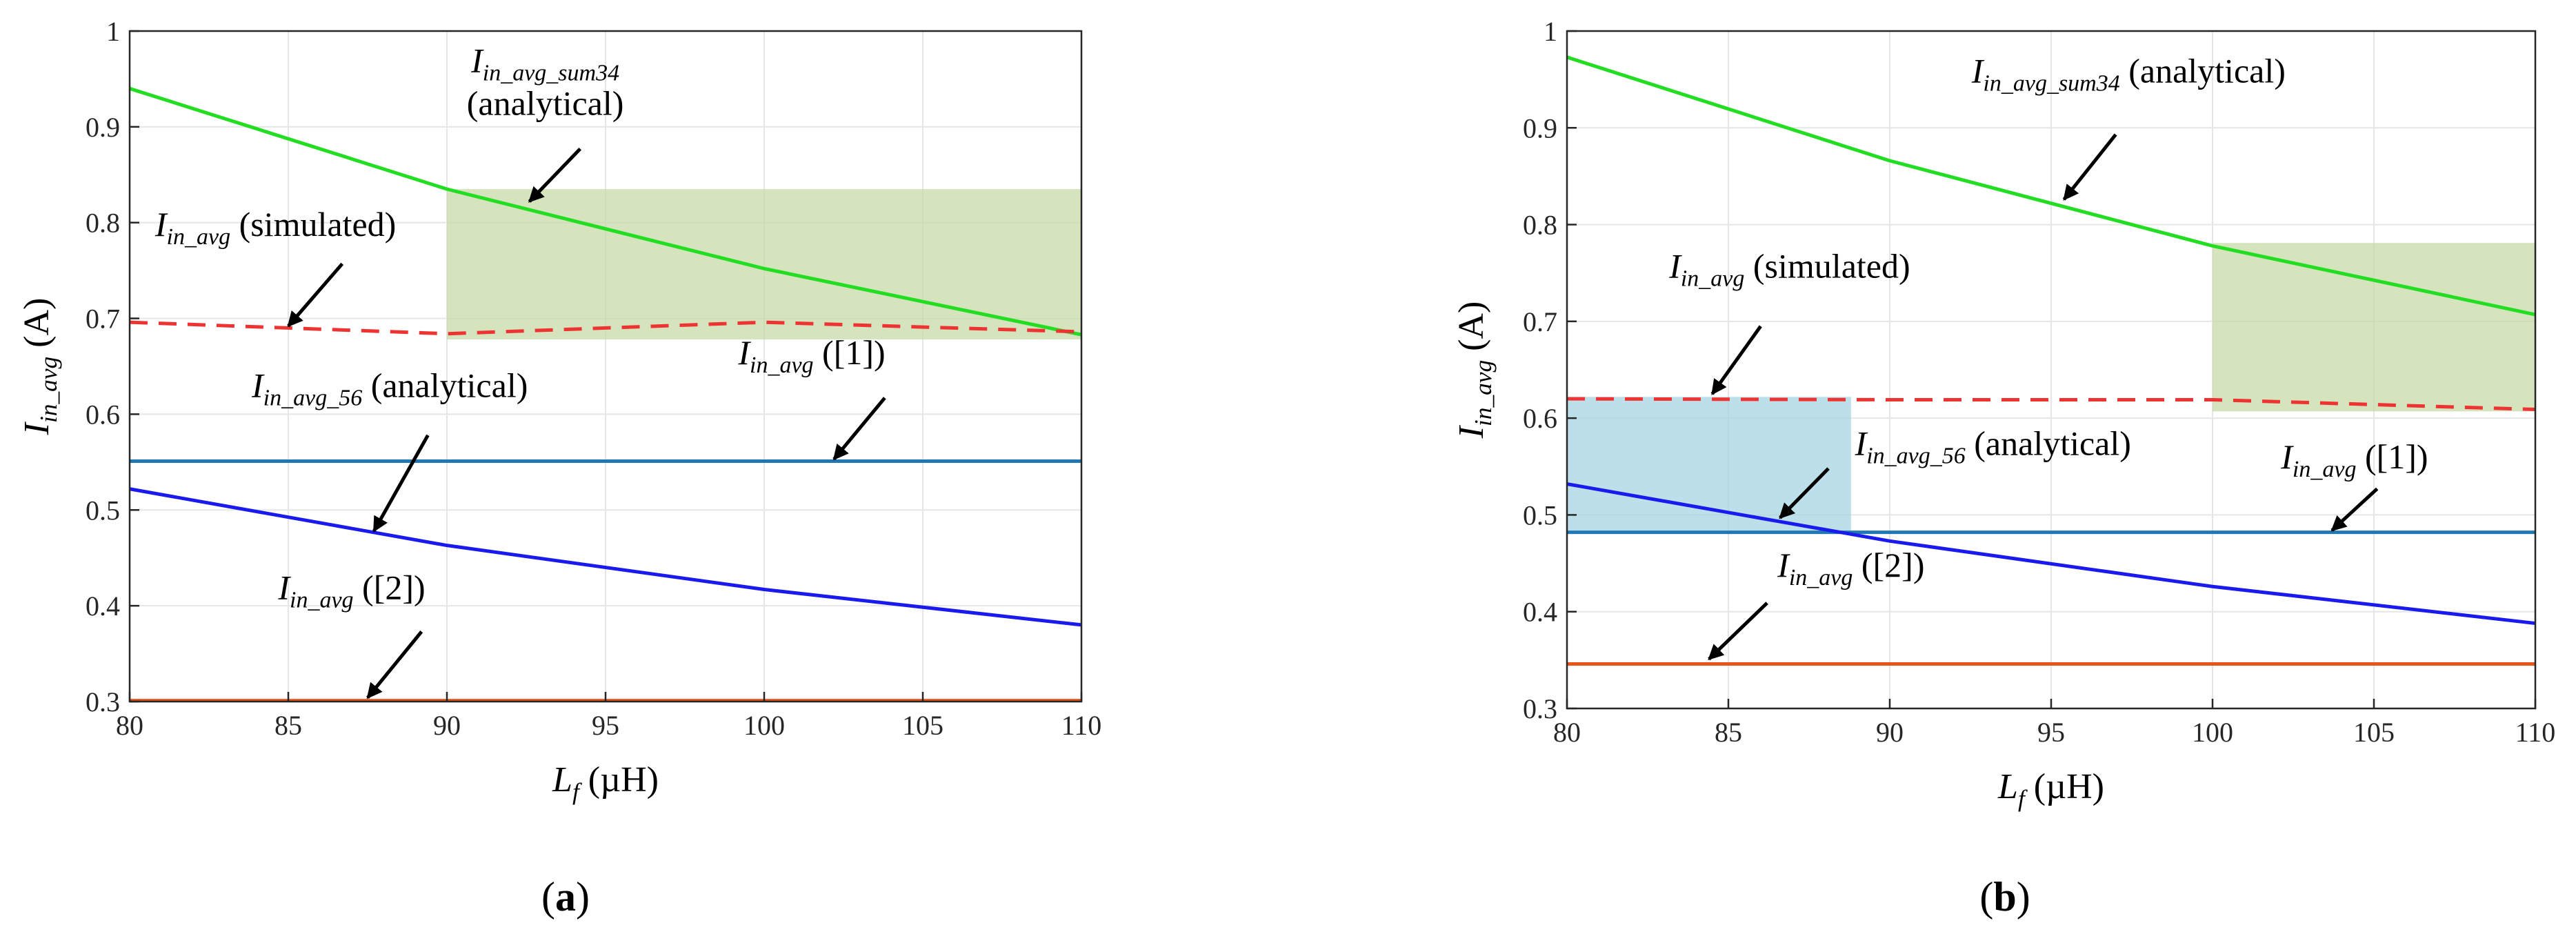 This screenshot has height=943, width=2576. I want to click on panel-label: (b), so click(2004, 897).